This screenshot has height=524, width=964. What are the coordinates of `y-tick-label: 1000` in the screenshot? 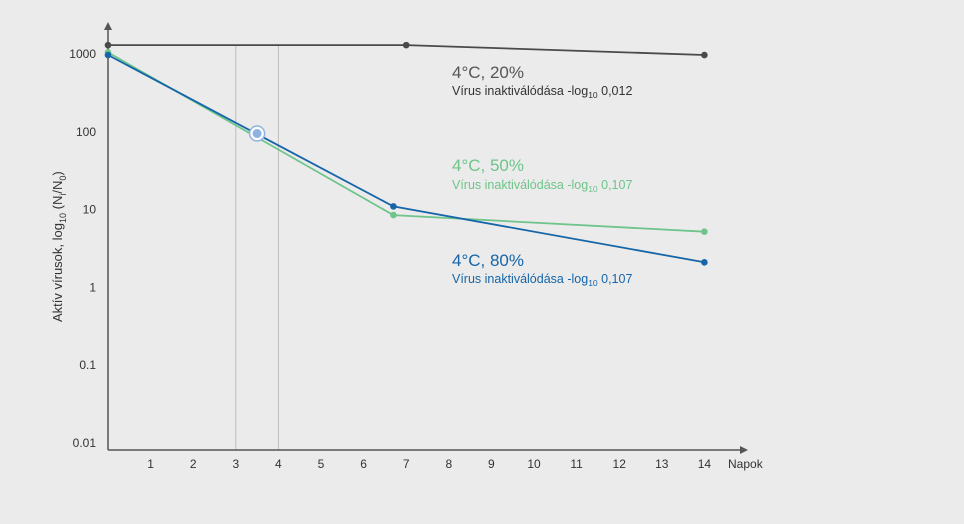 It's located at (82, 54).